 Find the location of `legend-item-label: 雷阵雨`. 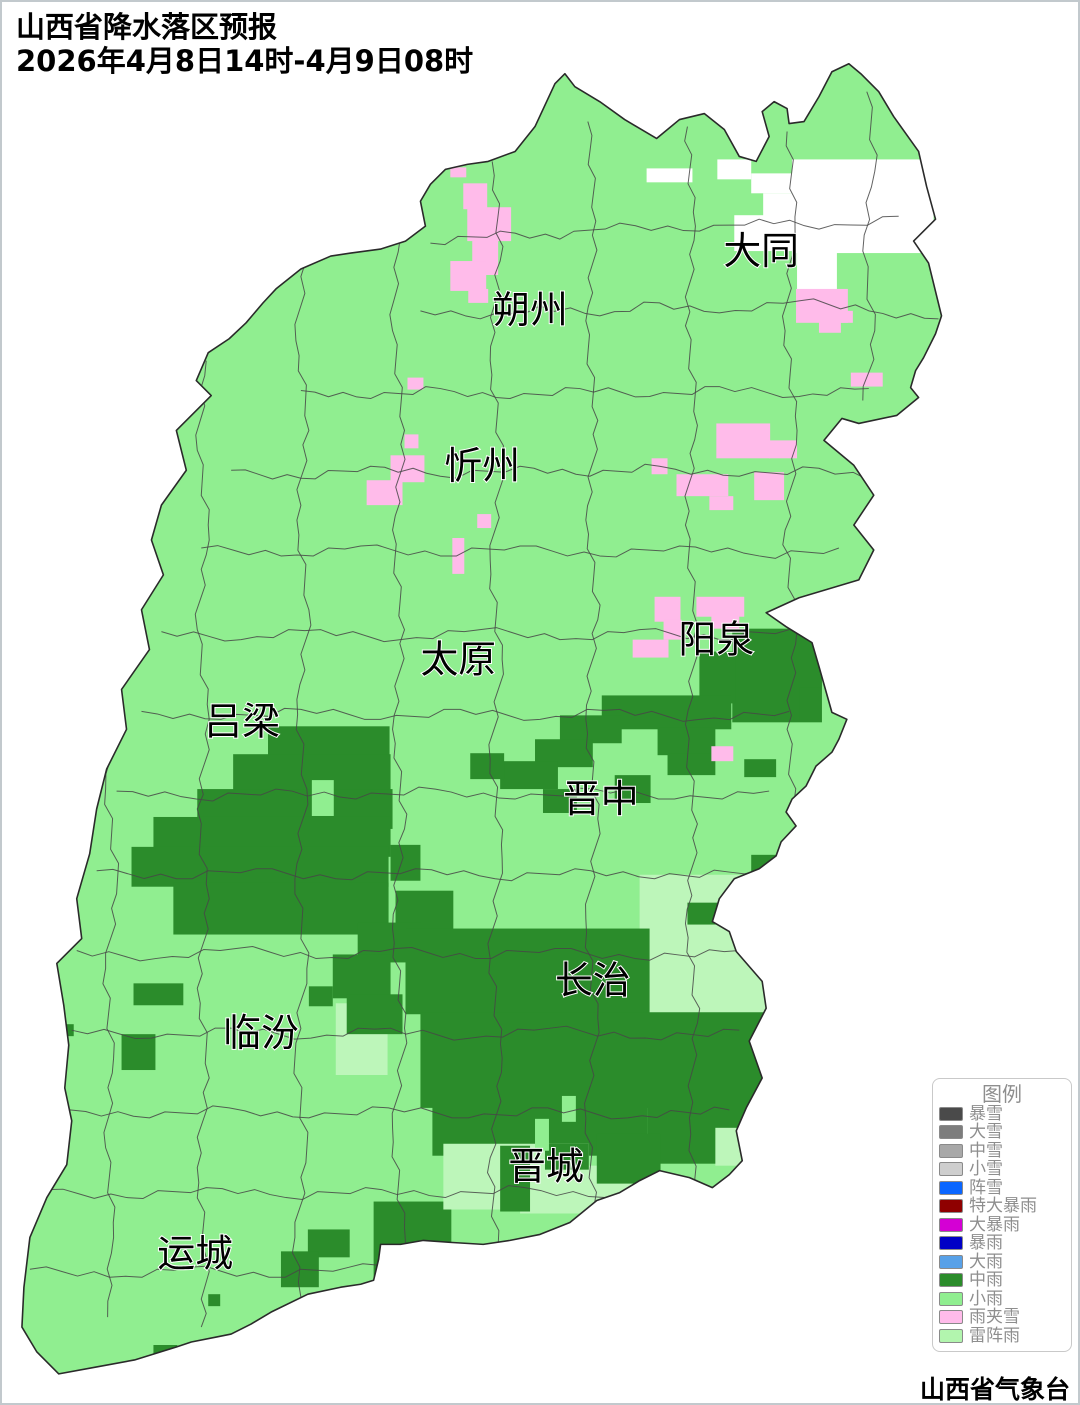

legend-item-label: 雷阵雨 is located at coordinates (994, 1335).